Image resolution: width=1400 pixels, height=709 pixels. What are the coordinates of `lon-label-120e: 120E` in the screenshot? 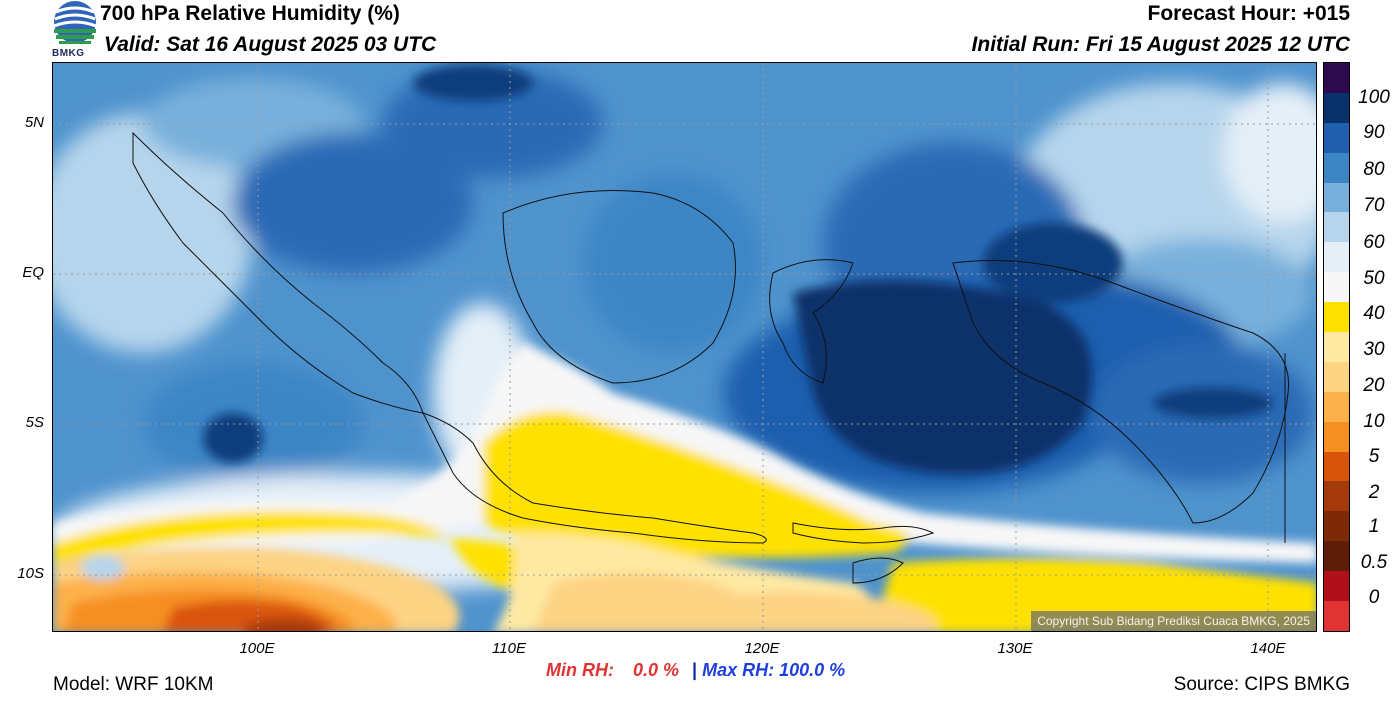 It's located at (762, 648).